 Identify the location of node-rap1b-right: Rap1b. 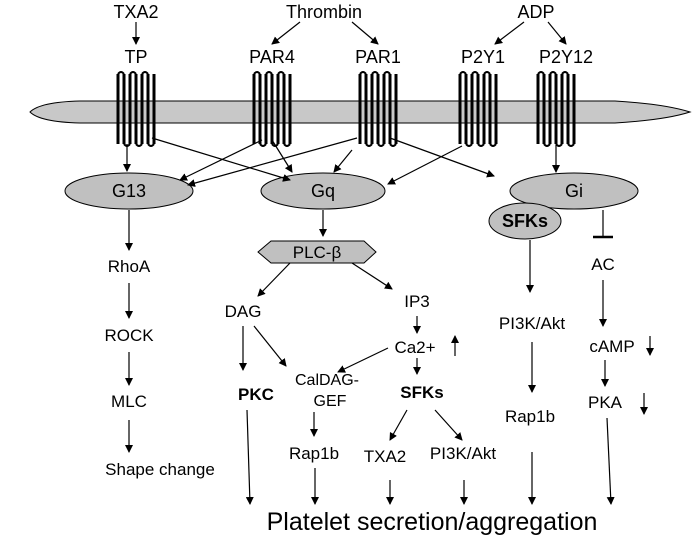
(530, 416).